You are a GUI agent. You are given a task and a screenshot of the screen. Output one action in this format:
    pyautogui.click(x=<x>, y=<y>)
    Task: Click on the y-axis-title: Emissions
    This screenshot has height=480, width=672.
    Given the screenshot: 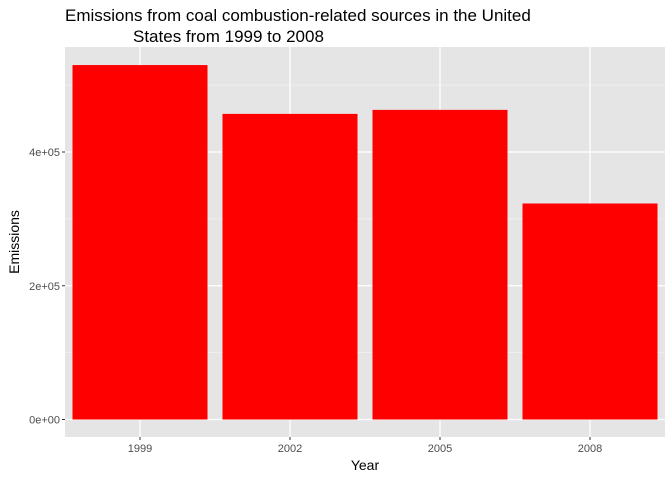 What is the action you would take?
    pyautogui.click(x=14, y=242)
    